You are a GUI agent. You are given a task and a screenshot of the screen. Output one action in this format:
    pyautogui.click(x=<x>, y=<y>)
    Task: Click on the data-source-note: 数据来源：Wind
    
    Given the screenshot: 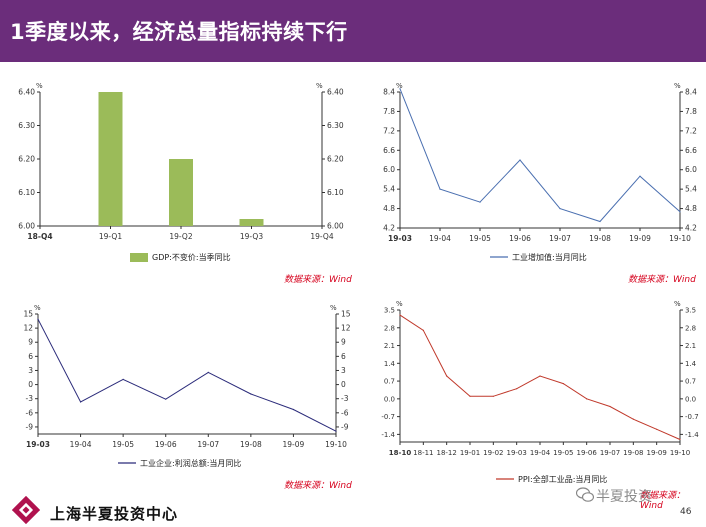 What is the action you would take?
    pyautogui.click(x=318, y=486)
    